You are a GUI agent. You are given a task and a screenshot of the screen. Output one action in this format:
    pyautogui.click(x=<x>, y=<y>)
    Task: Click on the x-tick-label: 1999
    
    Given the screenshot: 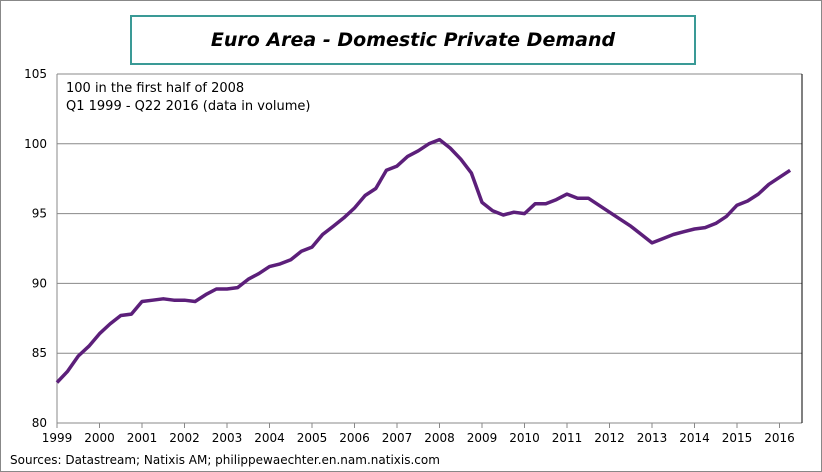 What is the action you would take?
    pyautogui.click(x=57, y=438)
    